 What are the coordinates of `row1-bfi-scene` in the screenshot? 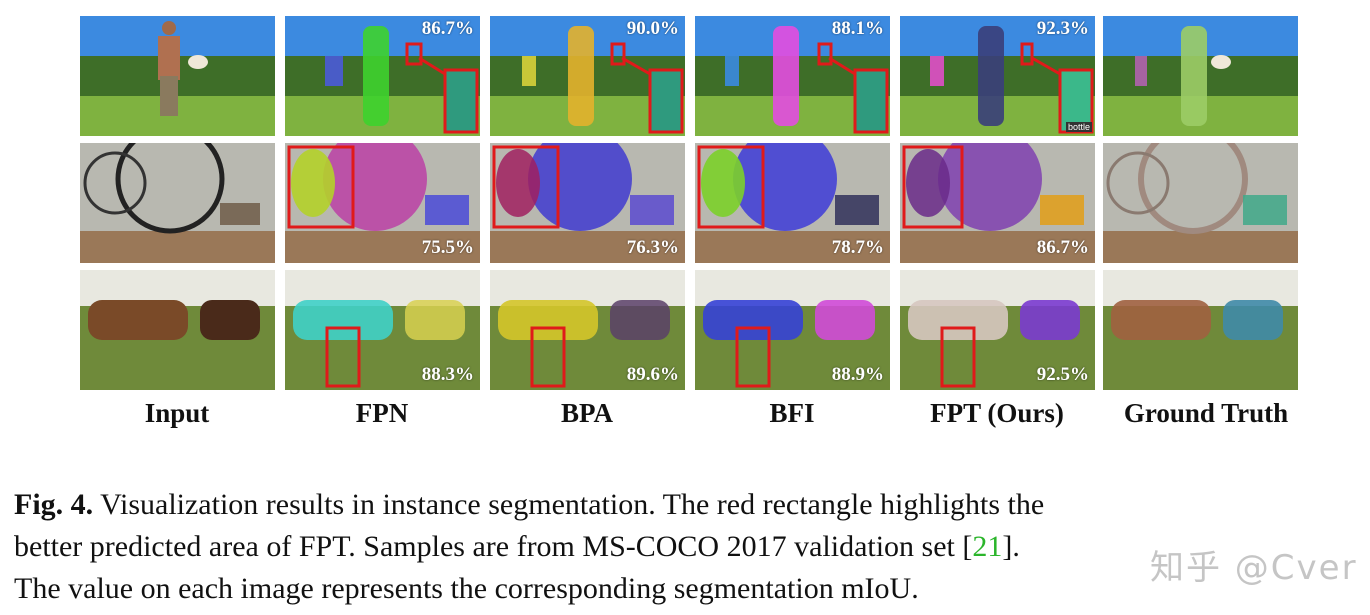 It's located at (792, 76).